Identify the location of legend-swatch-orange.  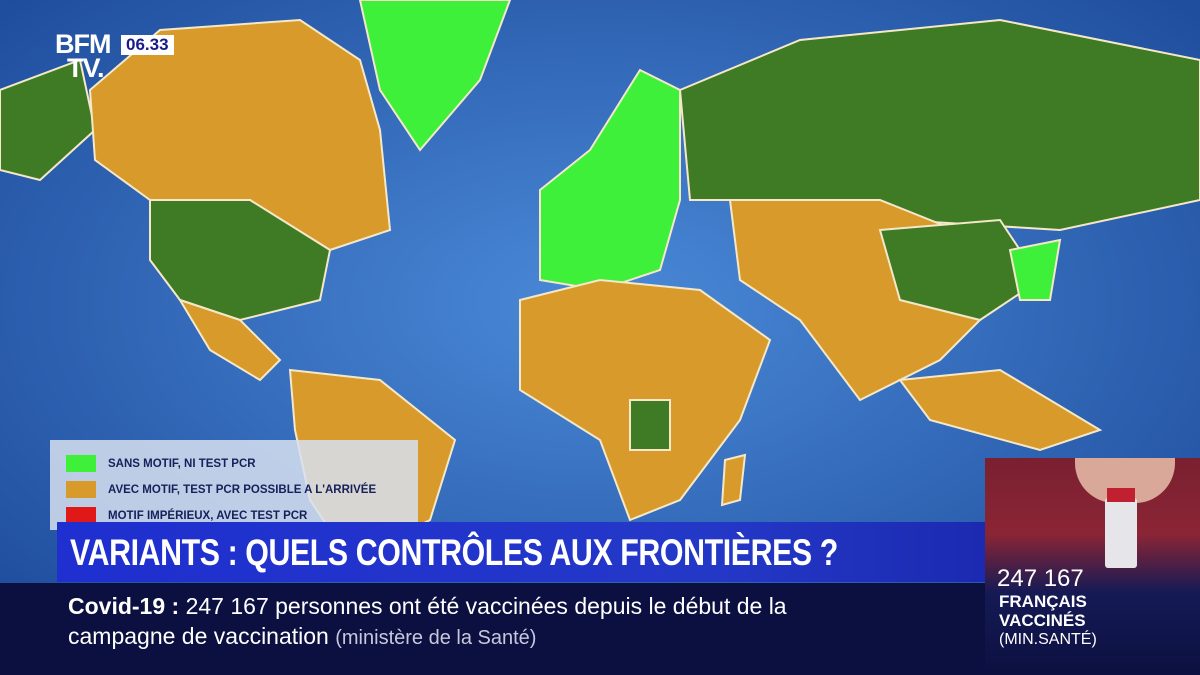
(81, 489).